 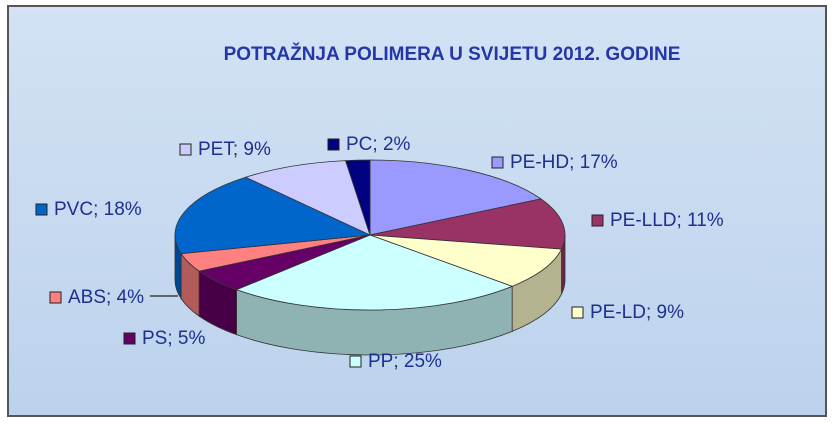 What do you see at coordinates (378, 144) in the screenshot?
I see `data-label: PC; 2%` at bounding box center [378, 144].